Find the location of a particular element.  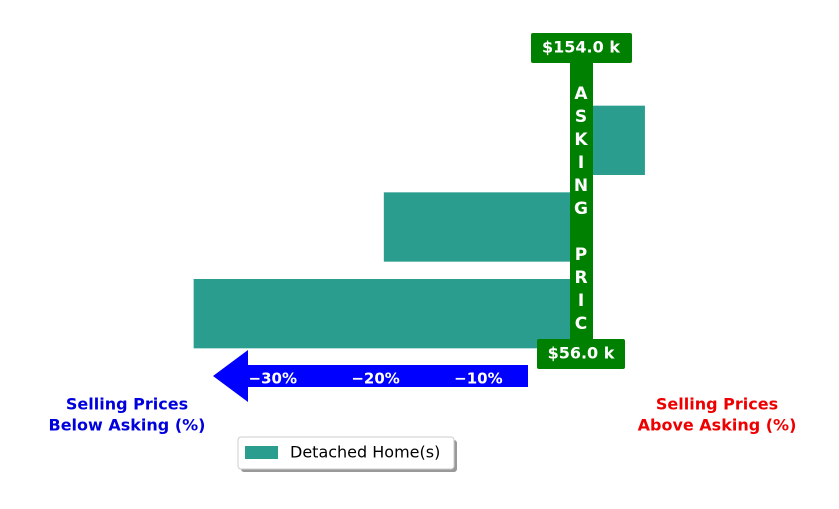

asking-bar is located at coordinates (581, 201).